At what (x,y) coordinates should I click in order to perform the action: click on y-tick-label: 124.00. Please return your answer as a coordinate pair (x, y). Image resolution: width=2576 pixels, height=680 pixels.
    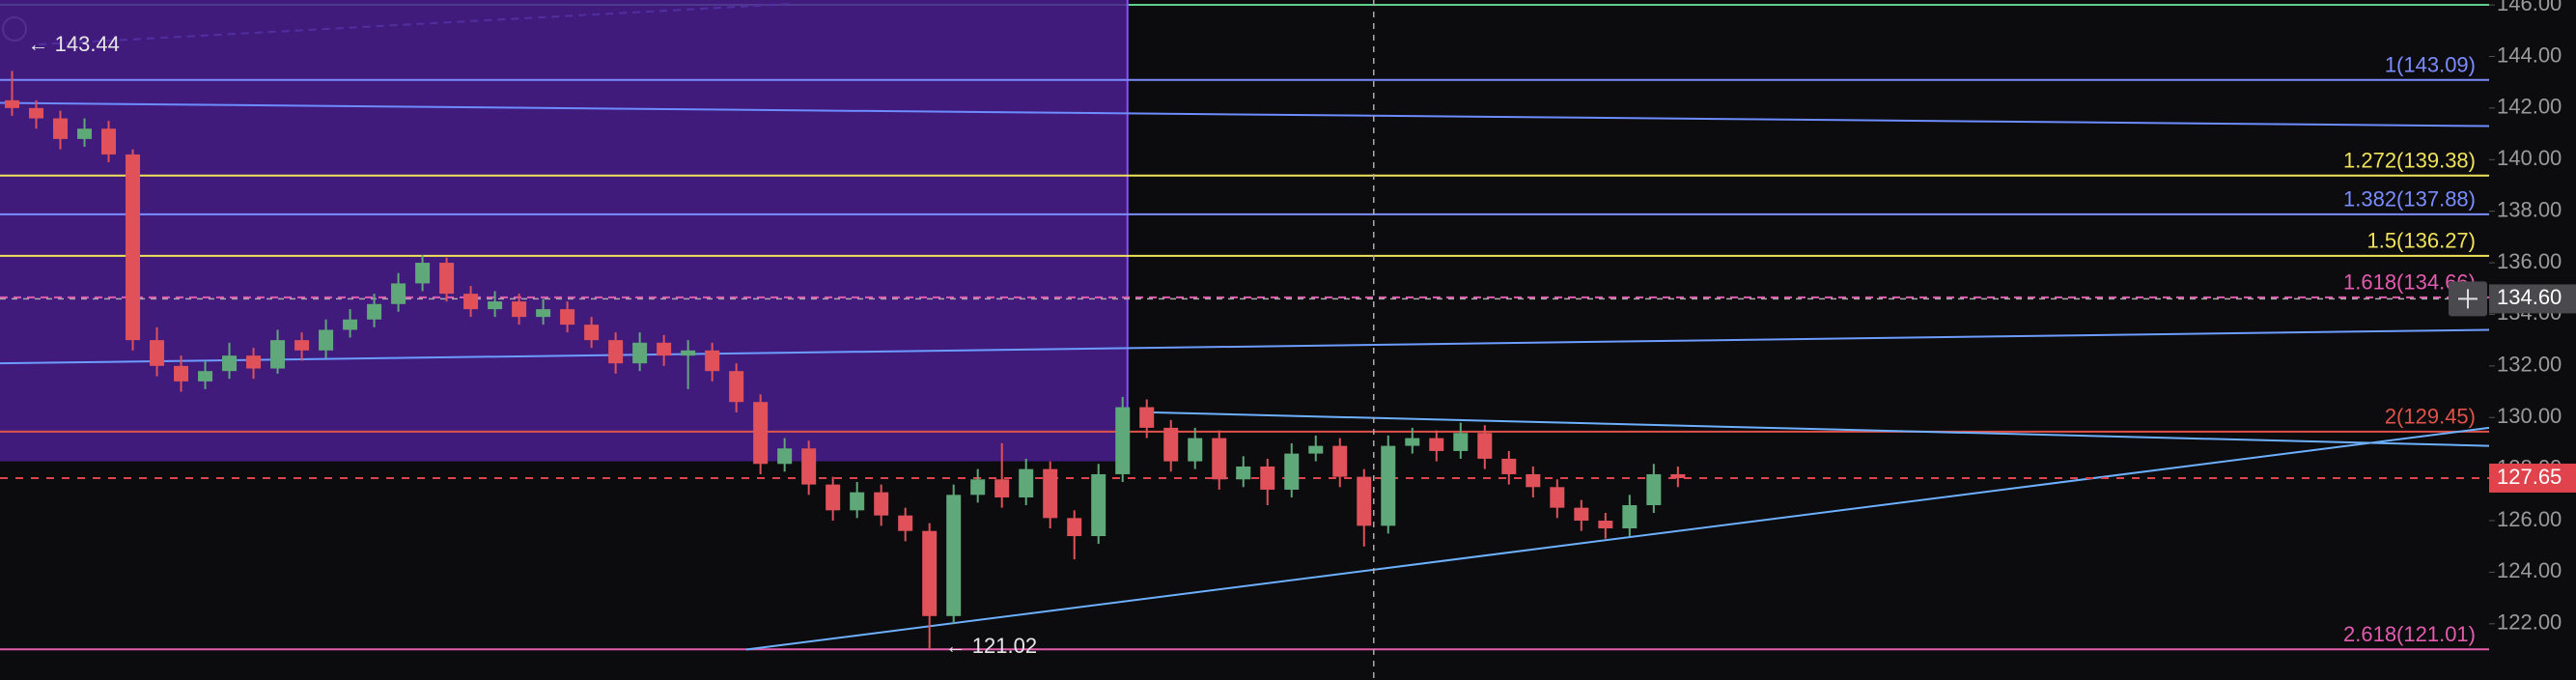
    Looking at the image, I should click on (2529, 570).